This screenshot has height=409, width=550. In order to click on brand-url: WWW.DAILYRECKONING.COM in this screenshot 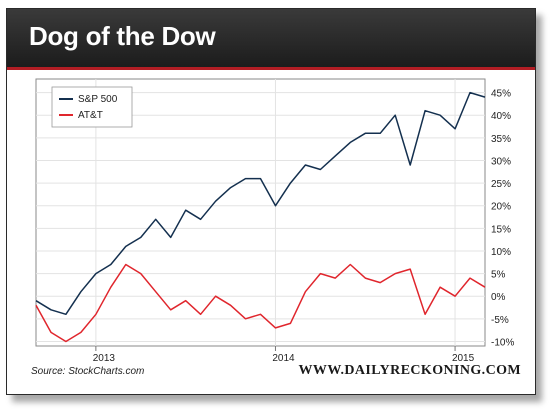, I will do `click(409, 370)`.